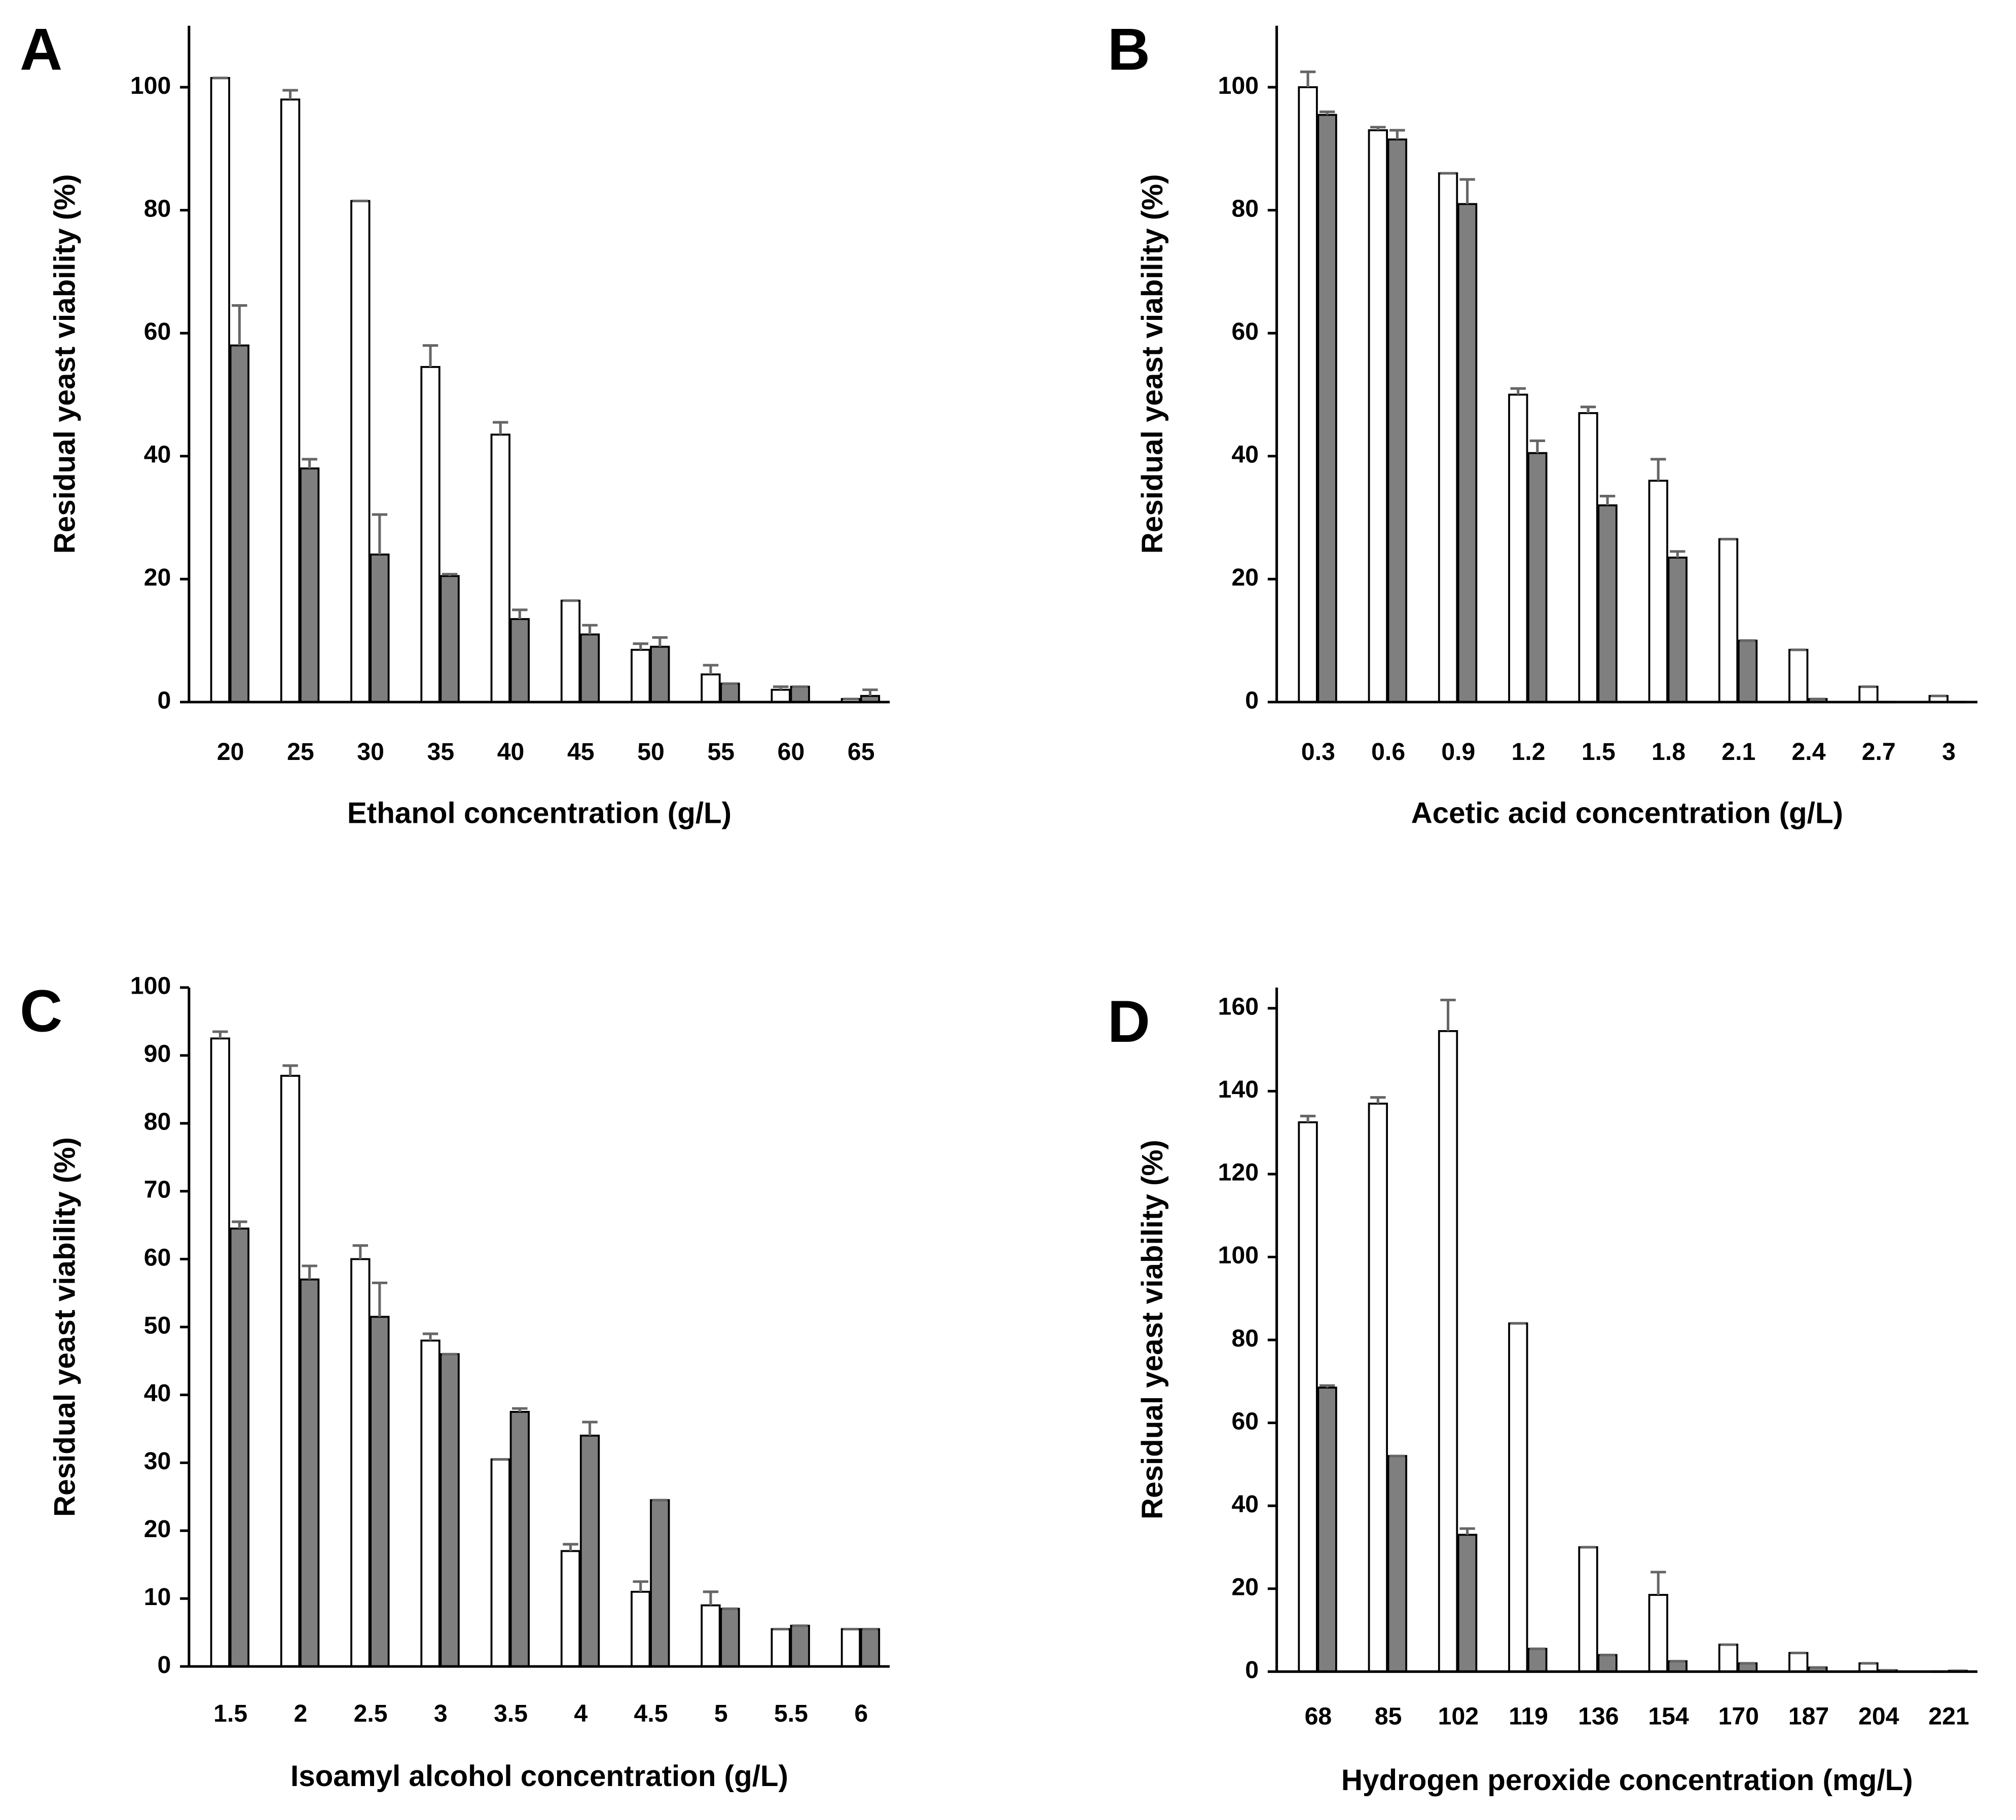 Image resolution: width=2016 pixels, height=1820 pixels. Describe the element at coordinates (1252, 701) in the screenshot. I see `y-tick-label: 0` at that location.